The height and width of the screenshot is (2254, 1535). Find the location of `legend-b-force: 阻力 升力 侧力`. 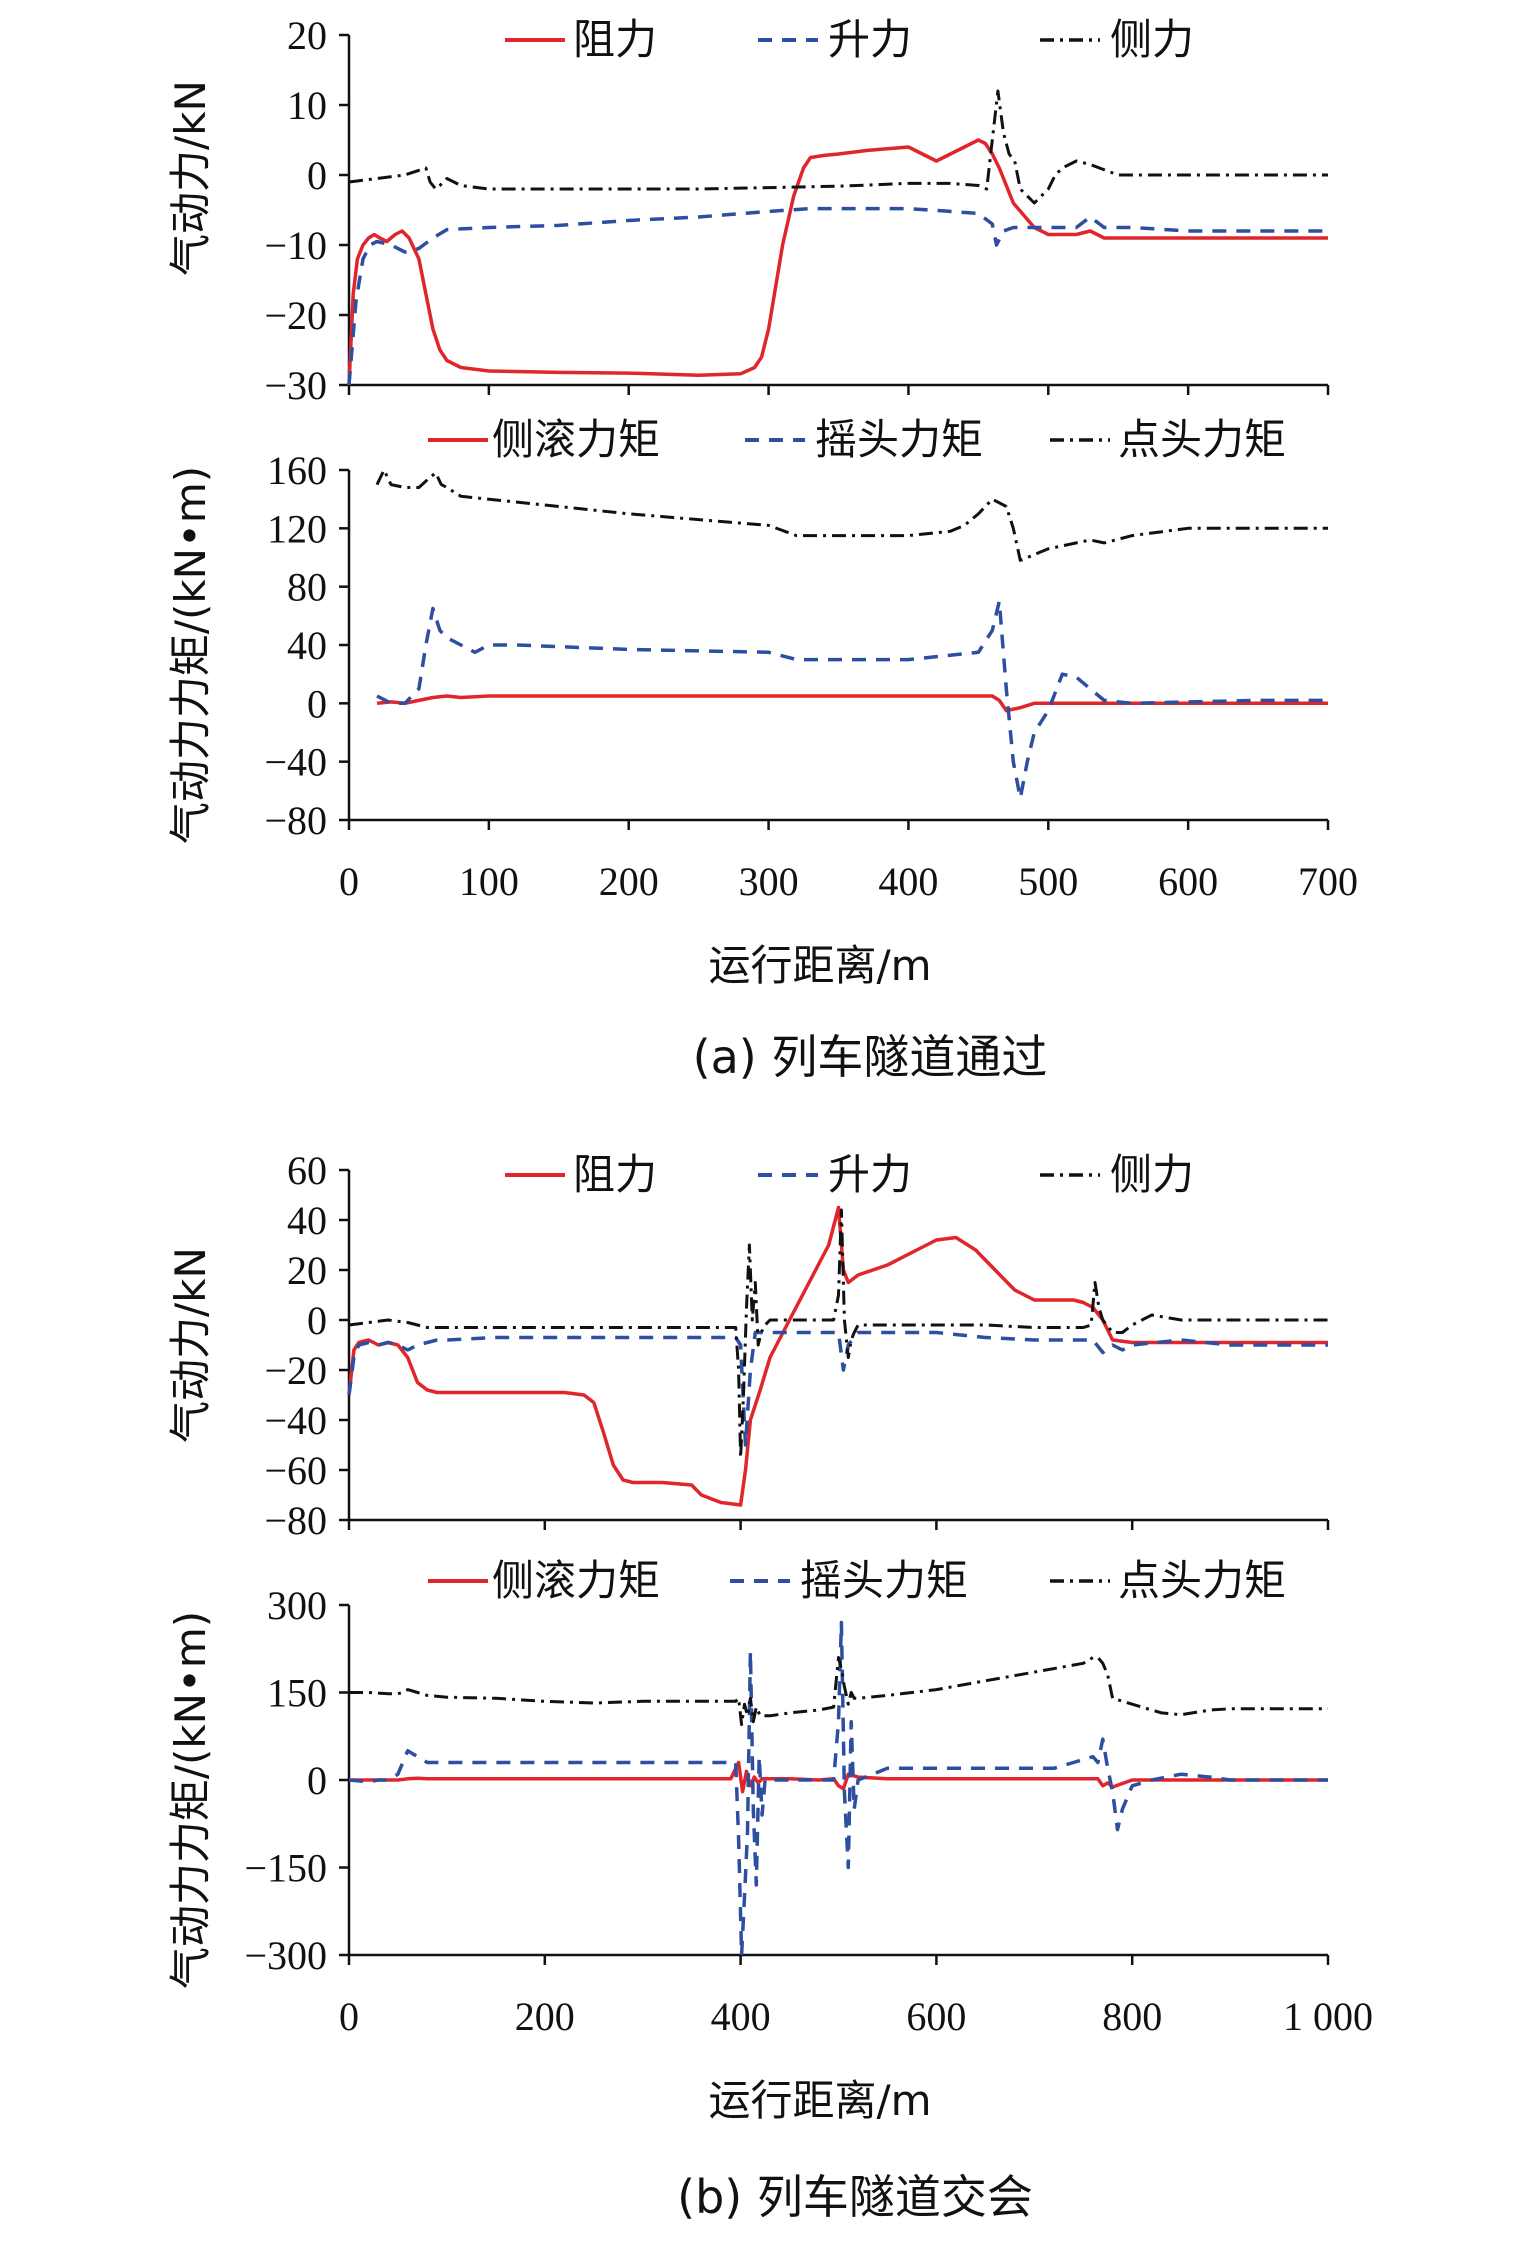

legend-b-force: 阻力 升力 侧力 is located at coordinates (849, 1174).